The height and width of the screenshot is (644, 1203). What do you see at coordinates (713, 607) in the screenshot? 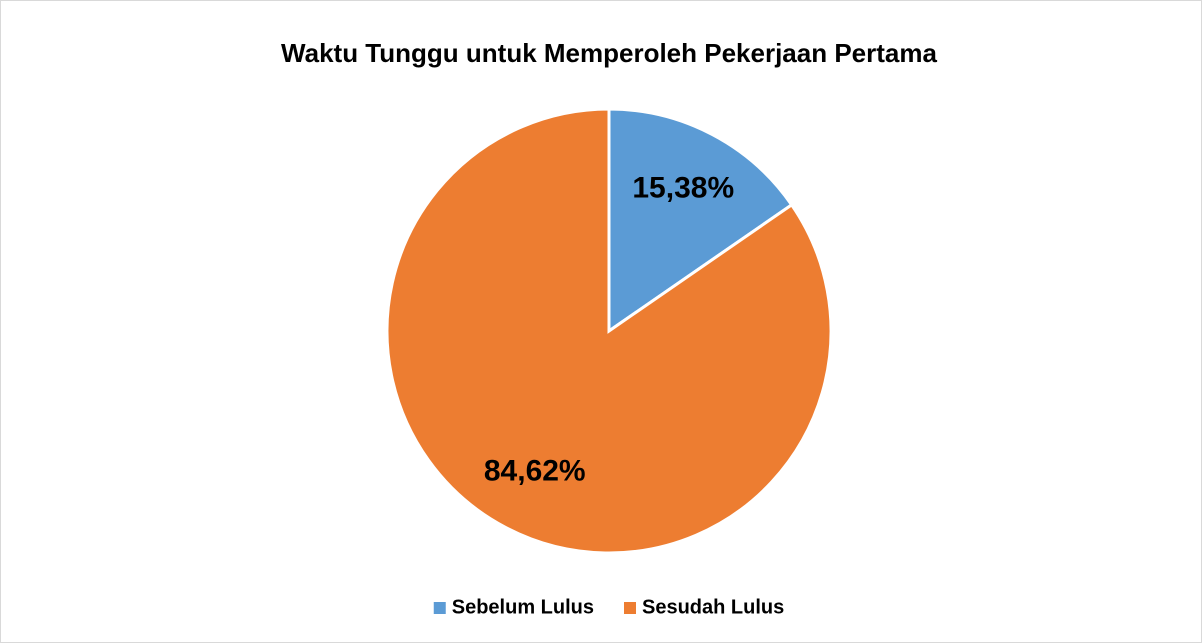
I see `legend-label: Sesudah Lulus` at bounding box center [713, 607].